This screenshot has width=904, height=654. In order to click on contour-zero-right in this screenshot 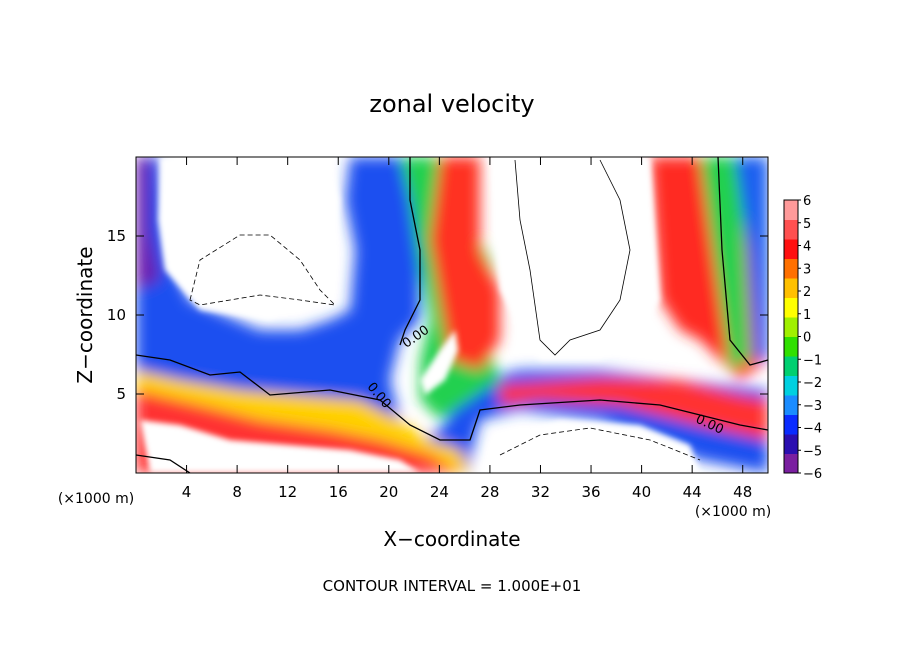, I will do `click(742, 261)`.